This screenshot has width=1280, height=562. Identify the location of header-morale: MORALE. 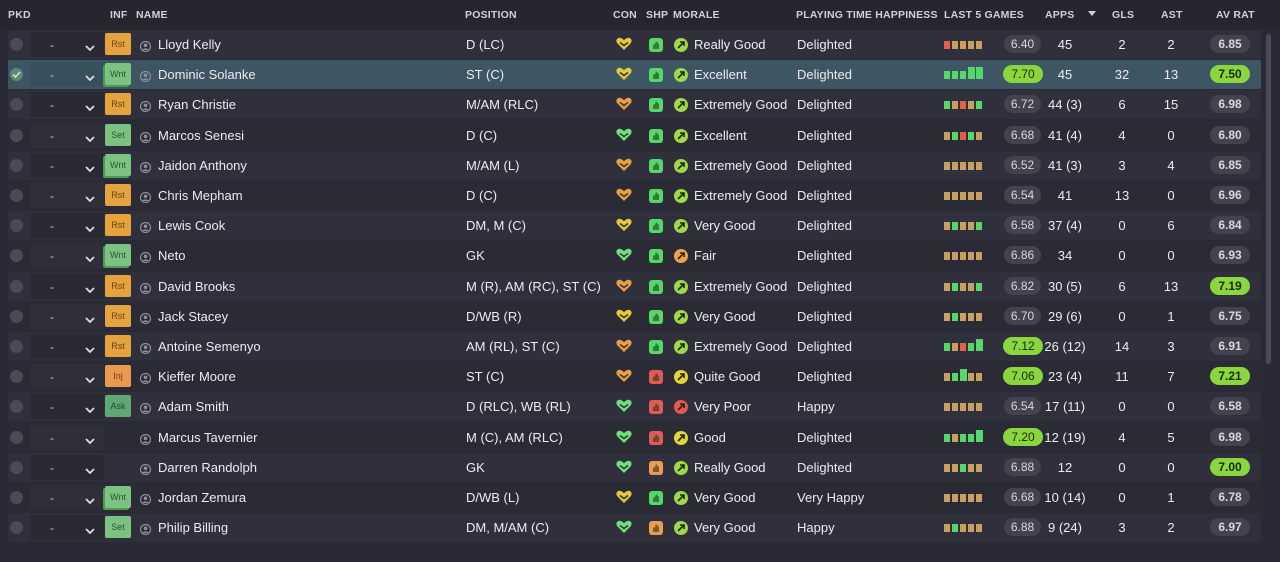
(696, 15).